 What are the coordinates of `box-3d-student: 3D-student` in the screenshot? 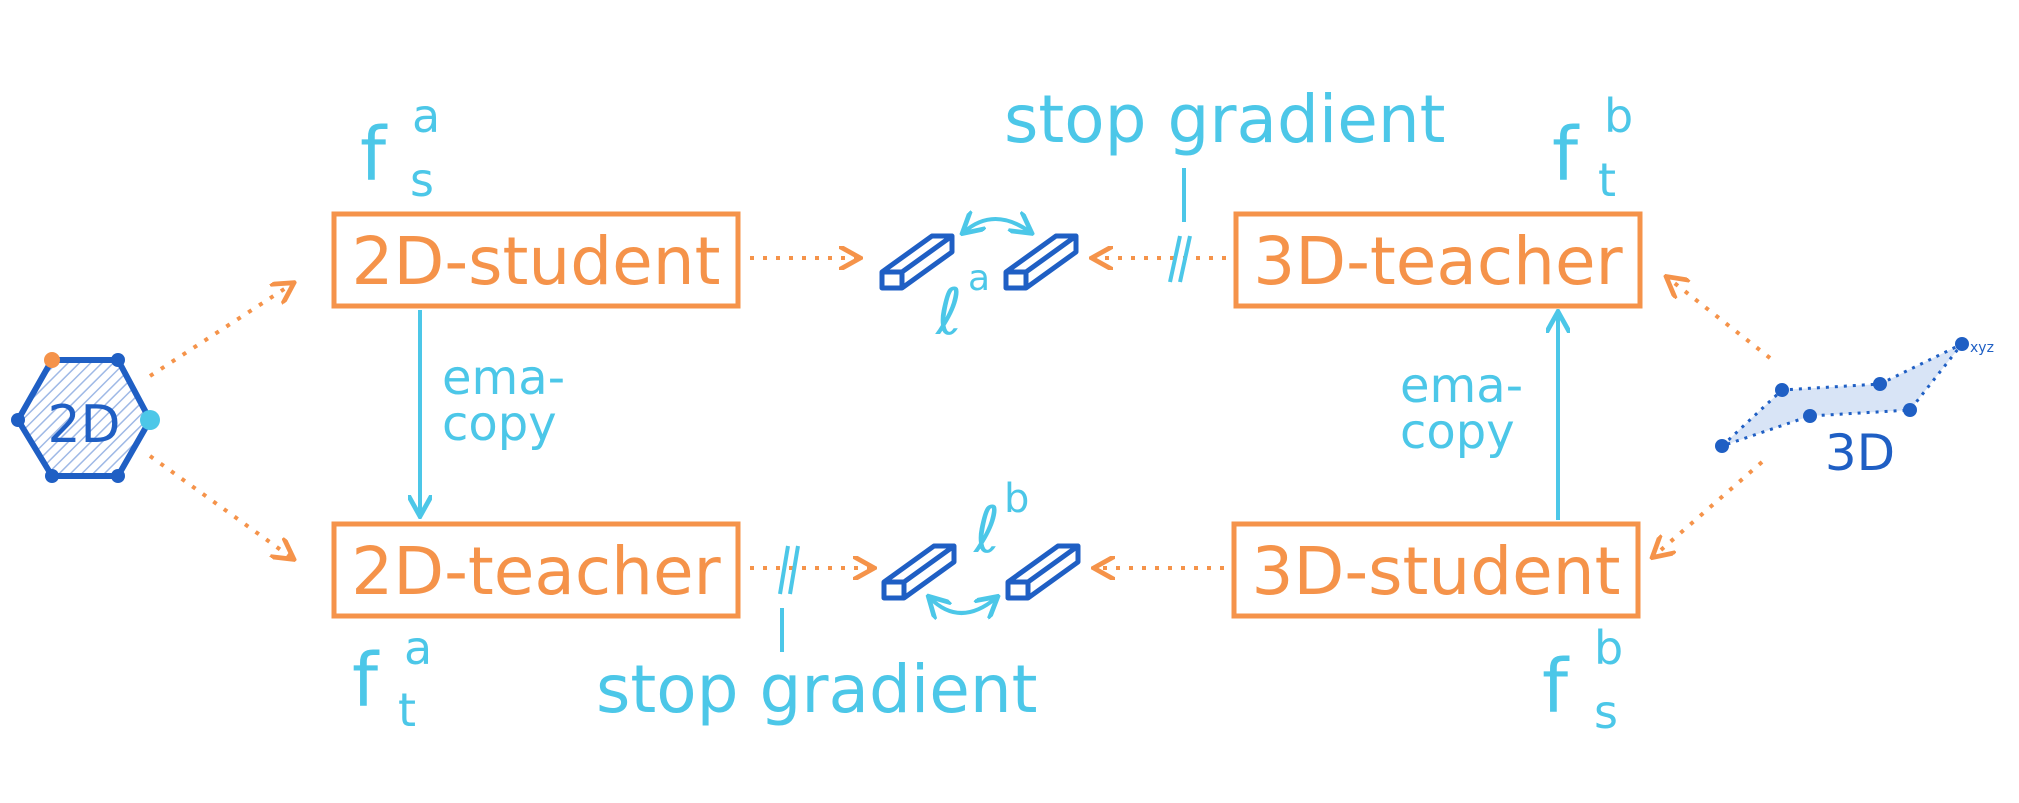 It's located at (1436, 570).